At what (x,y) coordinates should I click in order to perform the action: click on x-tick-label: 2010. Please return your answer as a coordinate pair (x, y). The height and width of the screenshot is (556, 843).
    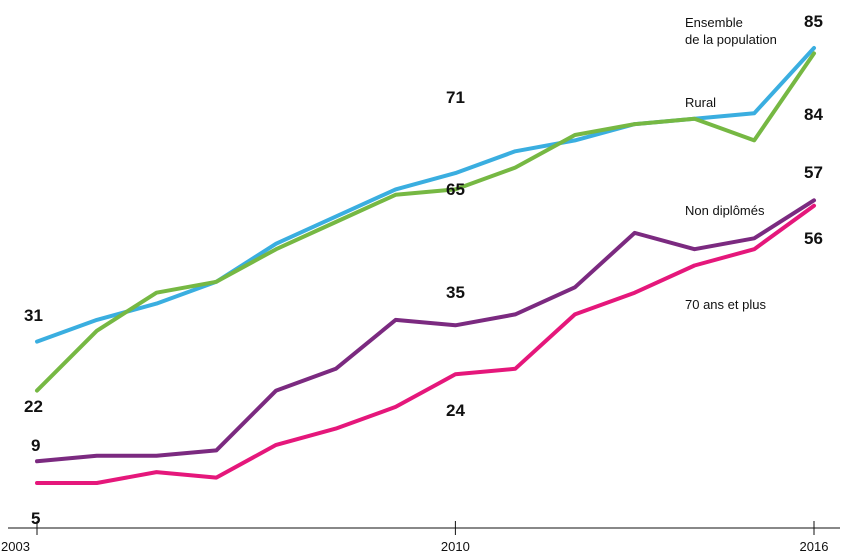
    Looking at the image, I should click on (455, 546).